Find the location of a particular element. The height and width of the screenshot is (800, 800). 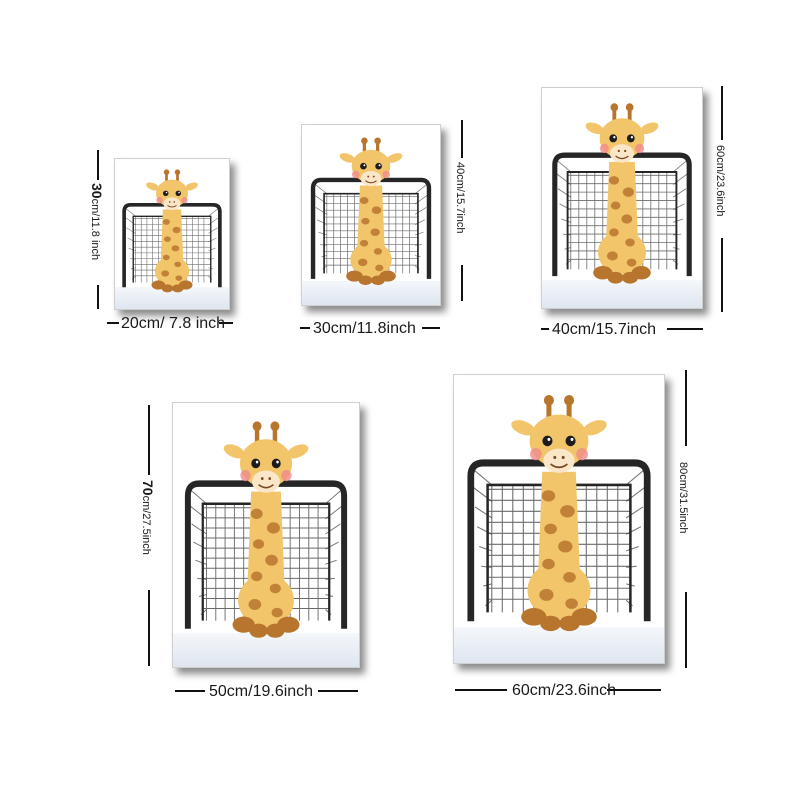

width-label: 50cm/19.6inch is located at coordinates (261, 691).